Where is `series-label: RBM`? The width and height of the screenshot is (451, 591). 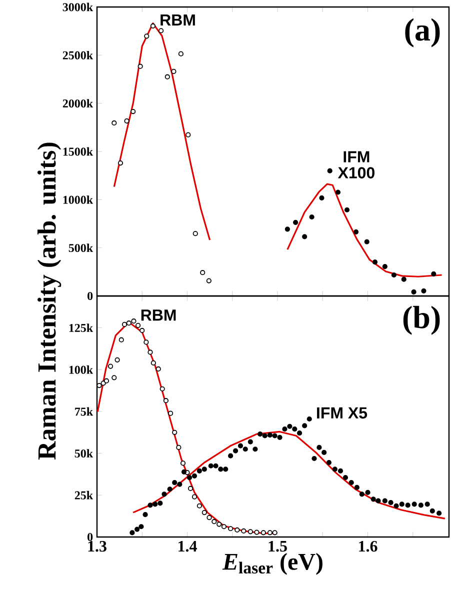 series-label: RBM is located at coordinates (177, 20).